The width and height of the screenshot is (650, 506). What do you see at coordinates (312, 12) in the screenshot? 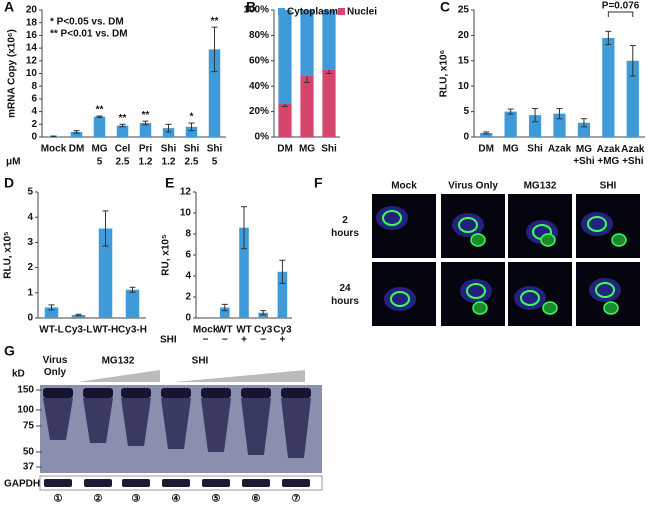
I see `legend-label: Cytoplasm` at bounding box center [312, 12].